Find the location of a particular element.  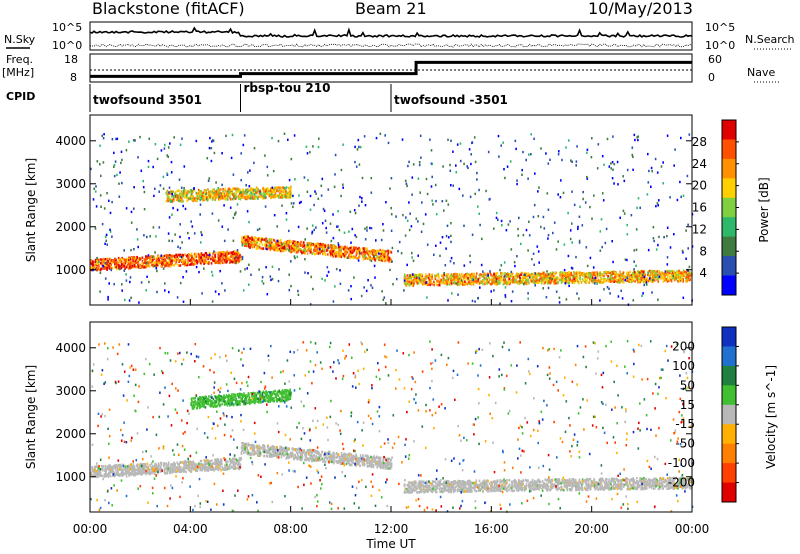

power-cbar-label: Power [dB] is located at coordinates (764, 209).